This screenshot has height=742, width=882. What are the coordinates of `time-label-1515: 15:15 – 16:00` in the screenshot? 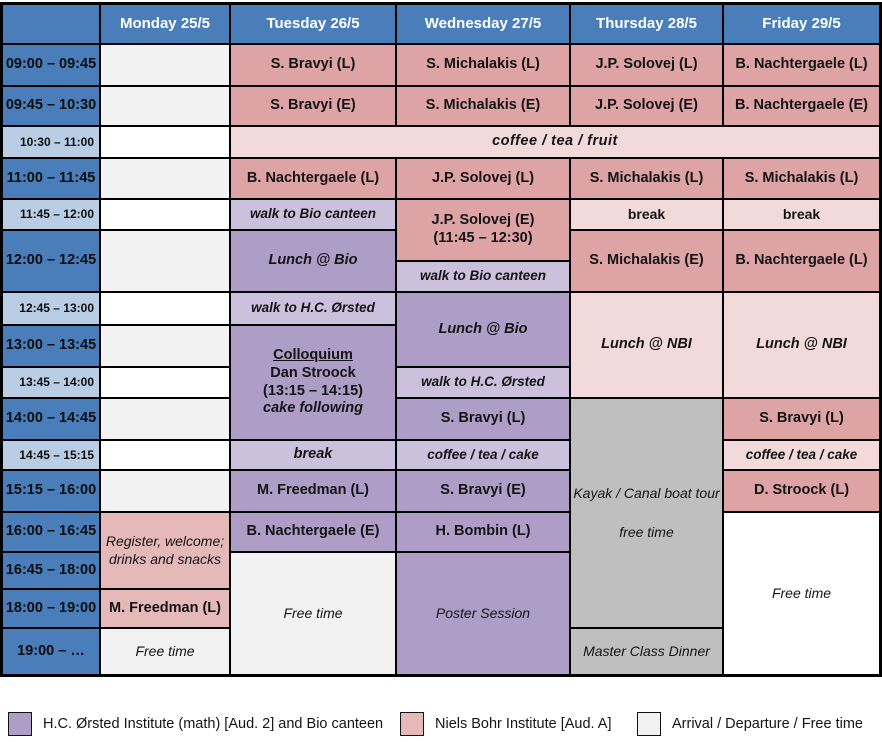 It's located at (51, 491).